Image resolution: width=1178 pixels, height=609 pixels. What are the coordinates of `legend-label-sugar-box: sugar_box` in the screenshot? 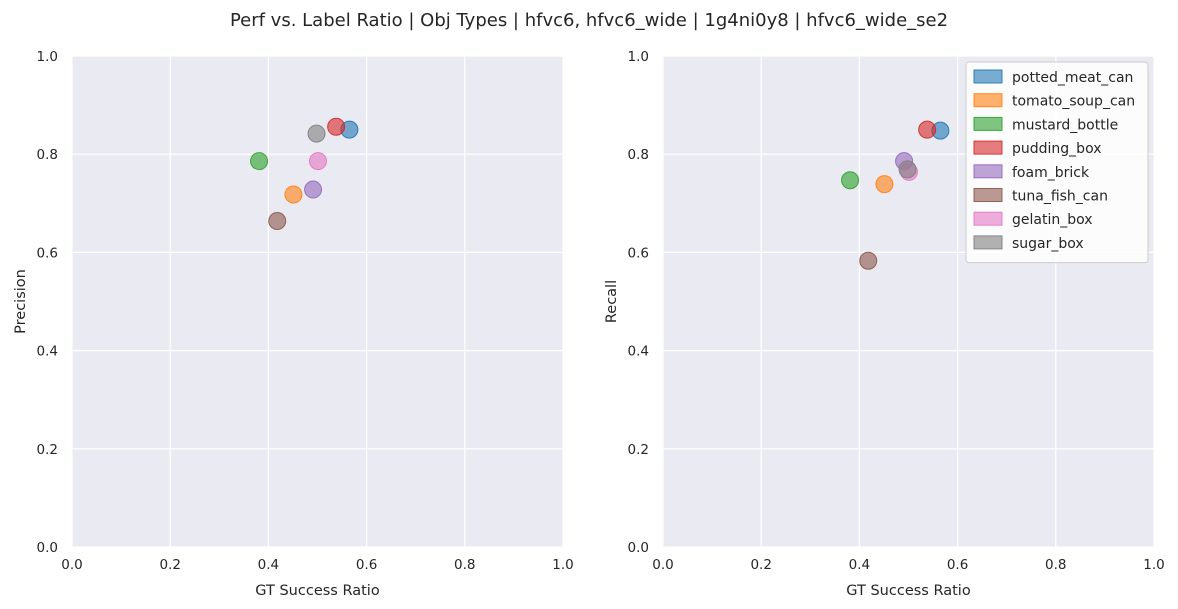 It's located at (1048, 244).